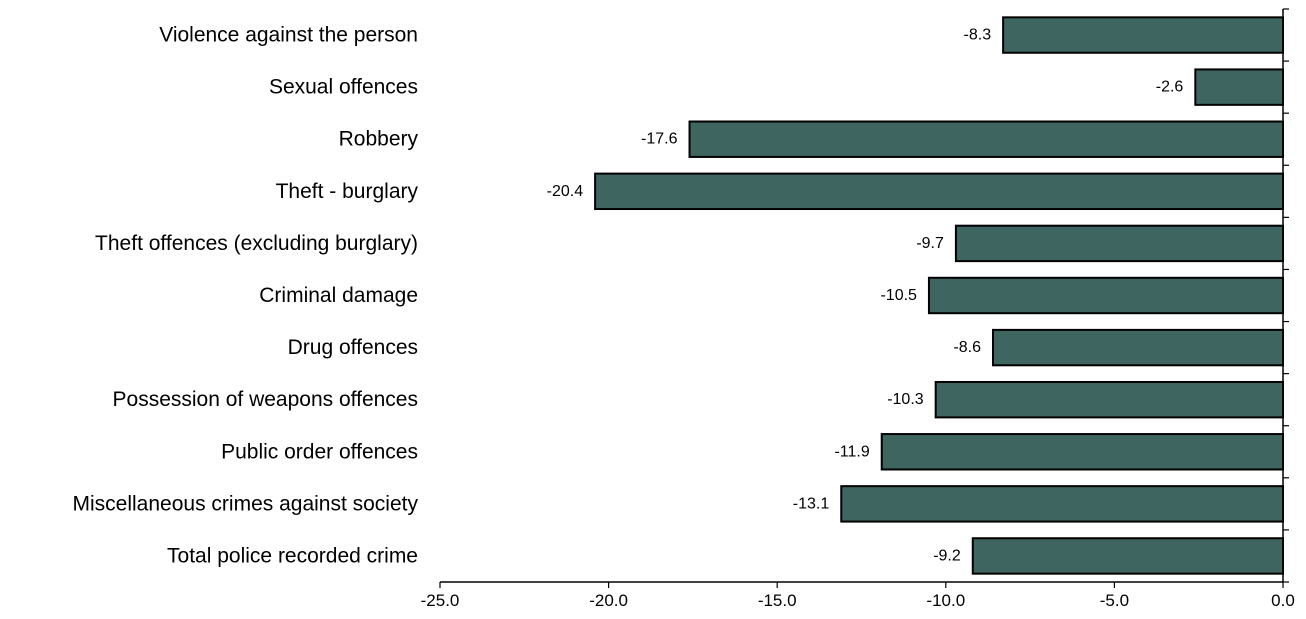  I want to click on category-label: Theft - burglary, so click(347, 191).